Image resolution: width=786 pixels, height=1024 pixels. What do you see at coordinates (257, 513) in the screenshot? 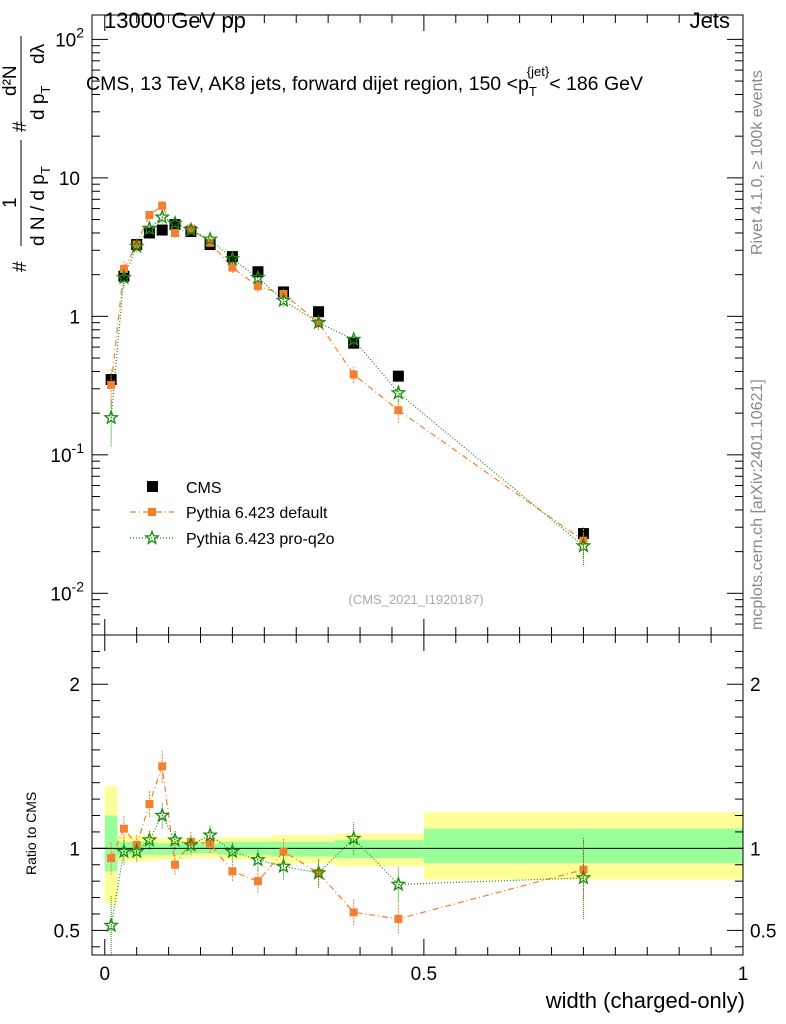
I see `legend-label-default: Pythia 6.423 default` at bounding box center [257, 513].